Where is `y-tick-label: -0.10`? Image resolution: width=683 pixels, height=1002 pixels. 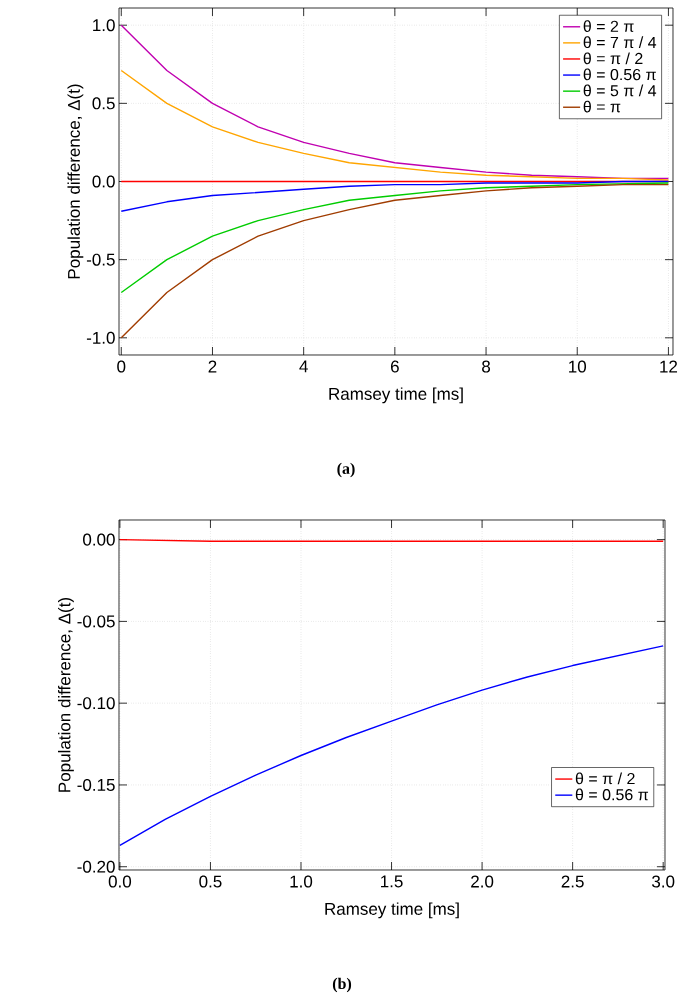
y-tick-label: -0.10 is located at coordinates (96, 703).